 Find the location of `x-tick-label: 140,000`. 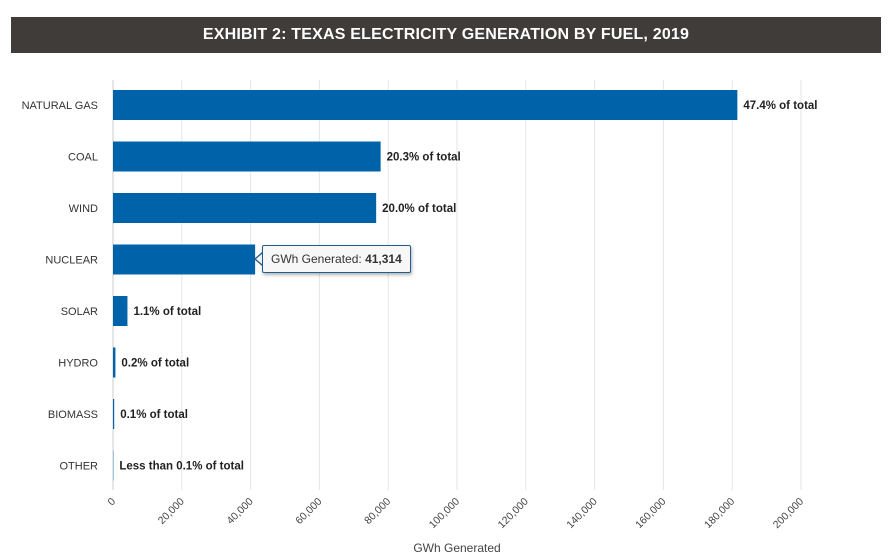

x-tick-label: 140,000 is located at coordinates (581, 513).